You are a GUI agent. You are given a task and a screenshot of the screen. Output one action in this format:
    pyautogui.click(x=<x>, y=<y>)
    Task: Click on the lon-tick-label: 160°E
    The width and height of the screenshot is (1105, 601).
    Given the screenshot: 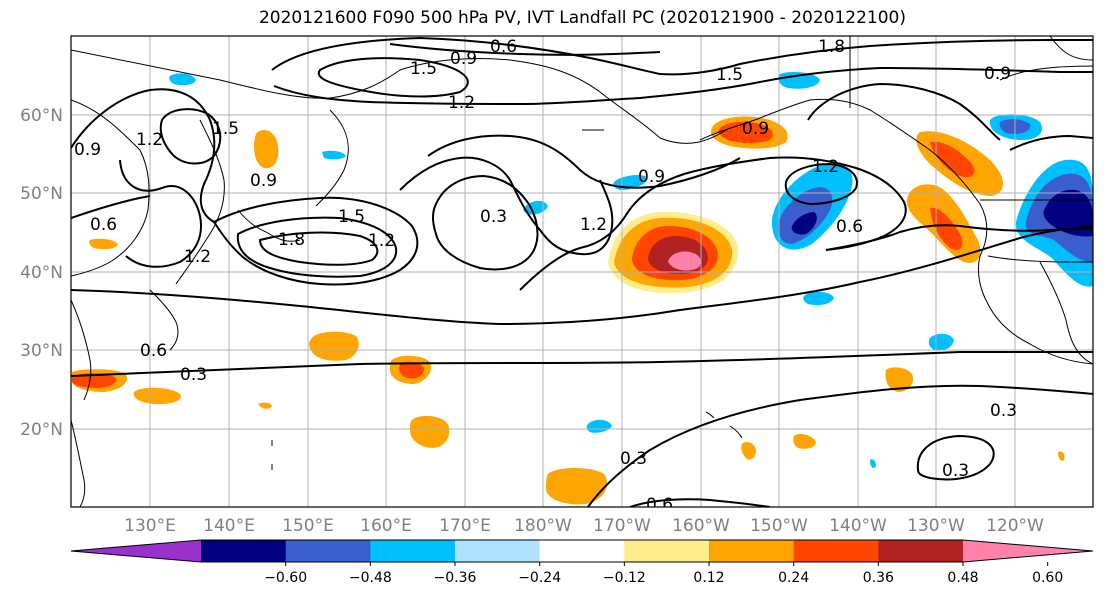 What is the action you would take?
    pyautogui.click(x=386, y=526)
    